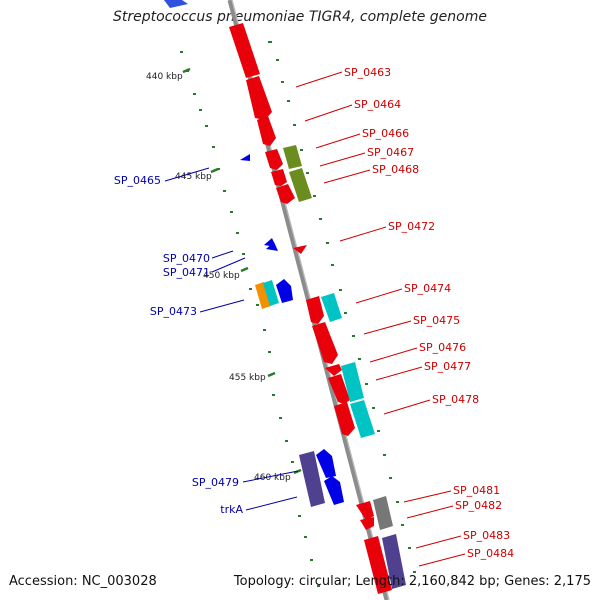  I want to click on kbp-label: 460 kbp, so click(272, 478).